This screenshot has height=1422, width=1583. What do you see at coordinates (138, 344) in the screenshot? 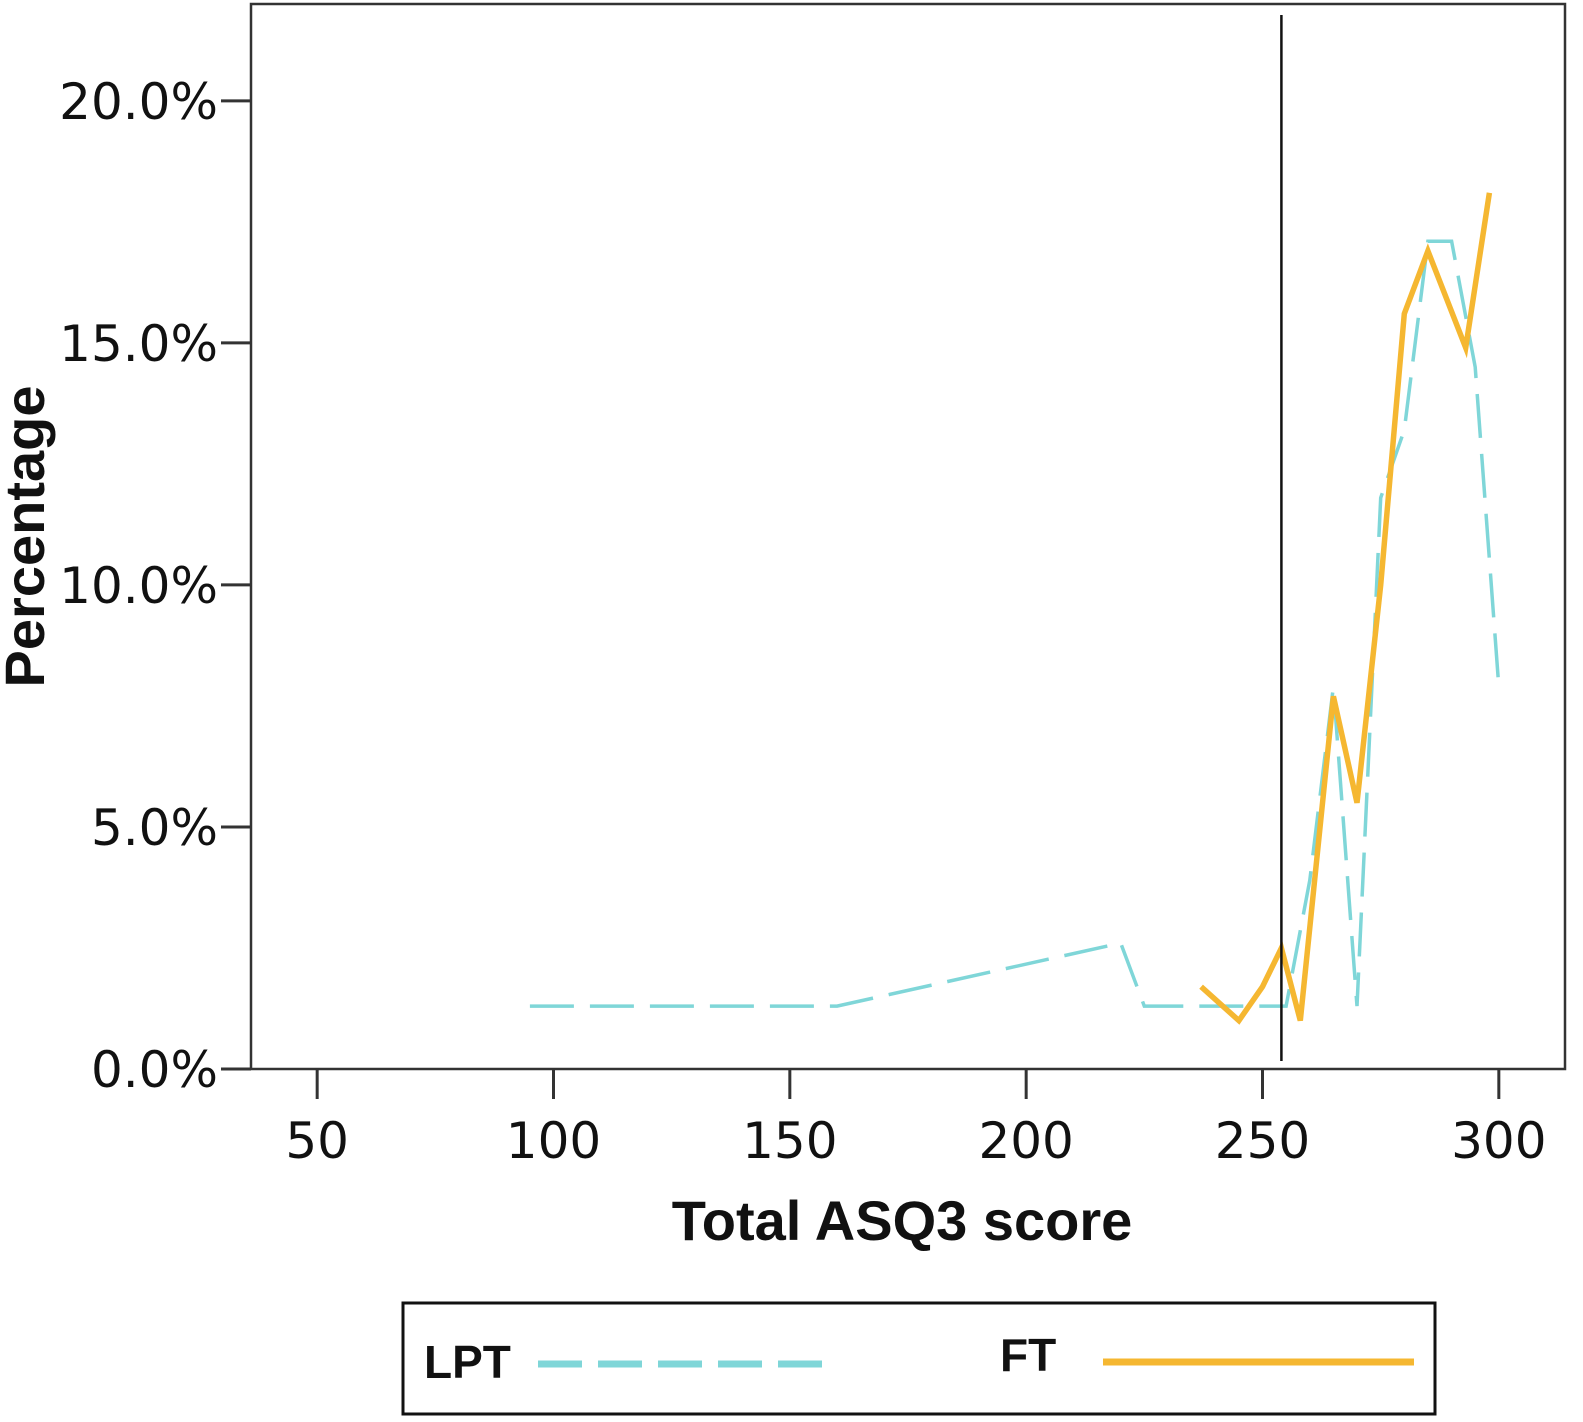
I see `y-tick-label: 15.0%` at bounding box center [138, 344].